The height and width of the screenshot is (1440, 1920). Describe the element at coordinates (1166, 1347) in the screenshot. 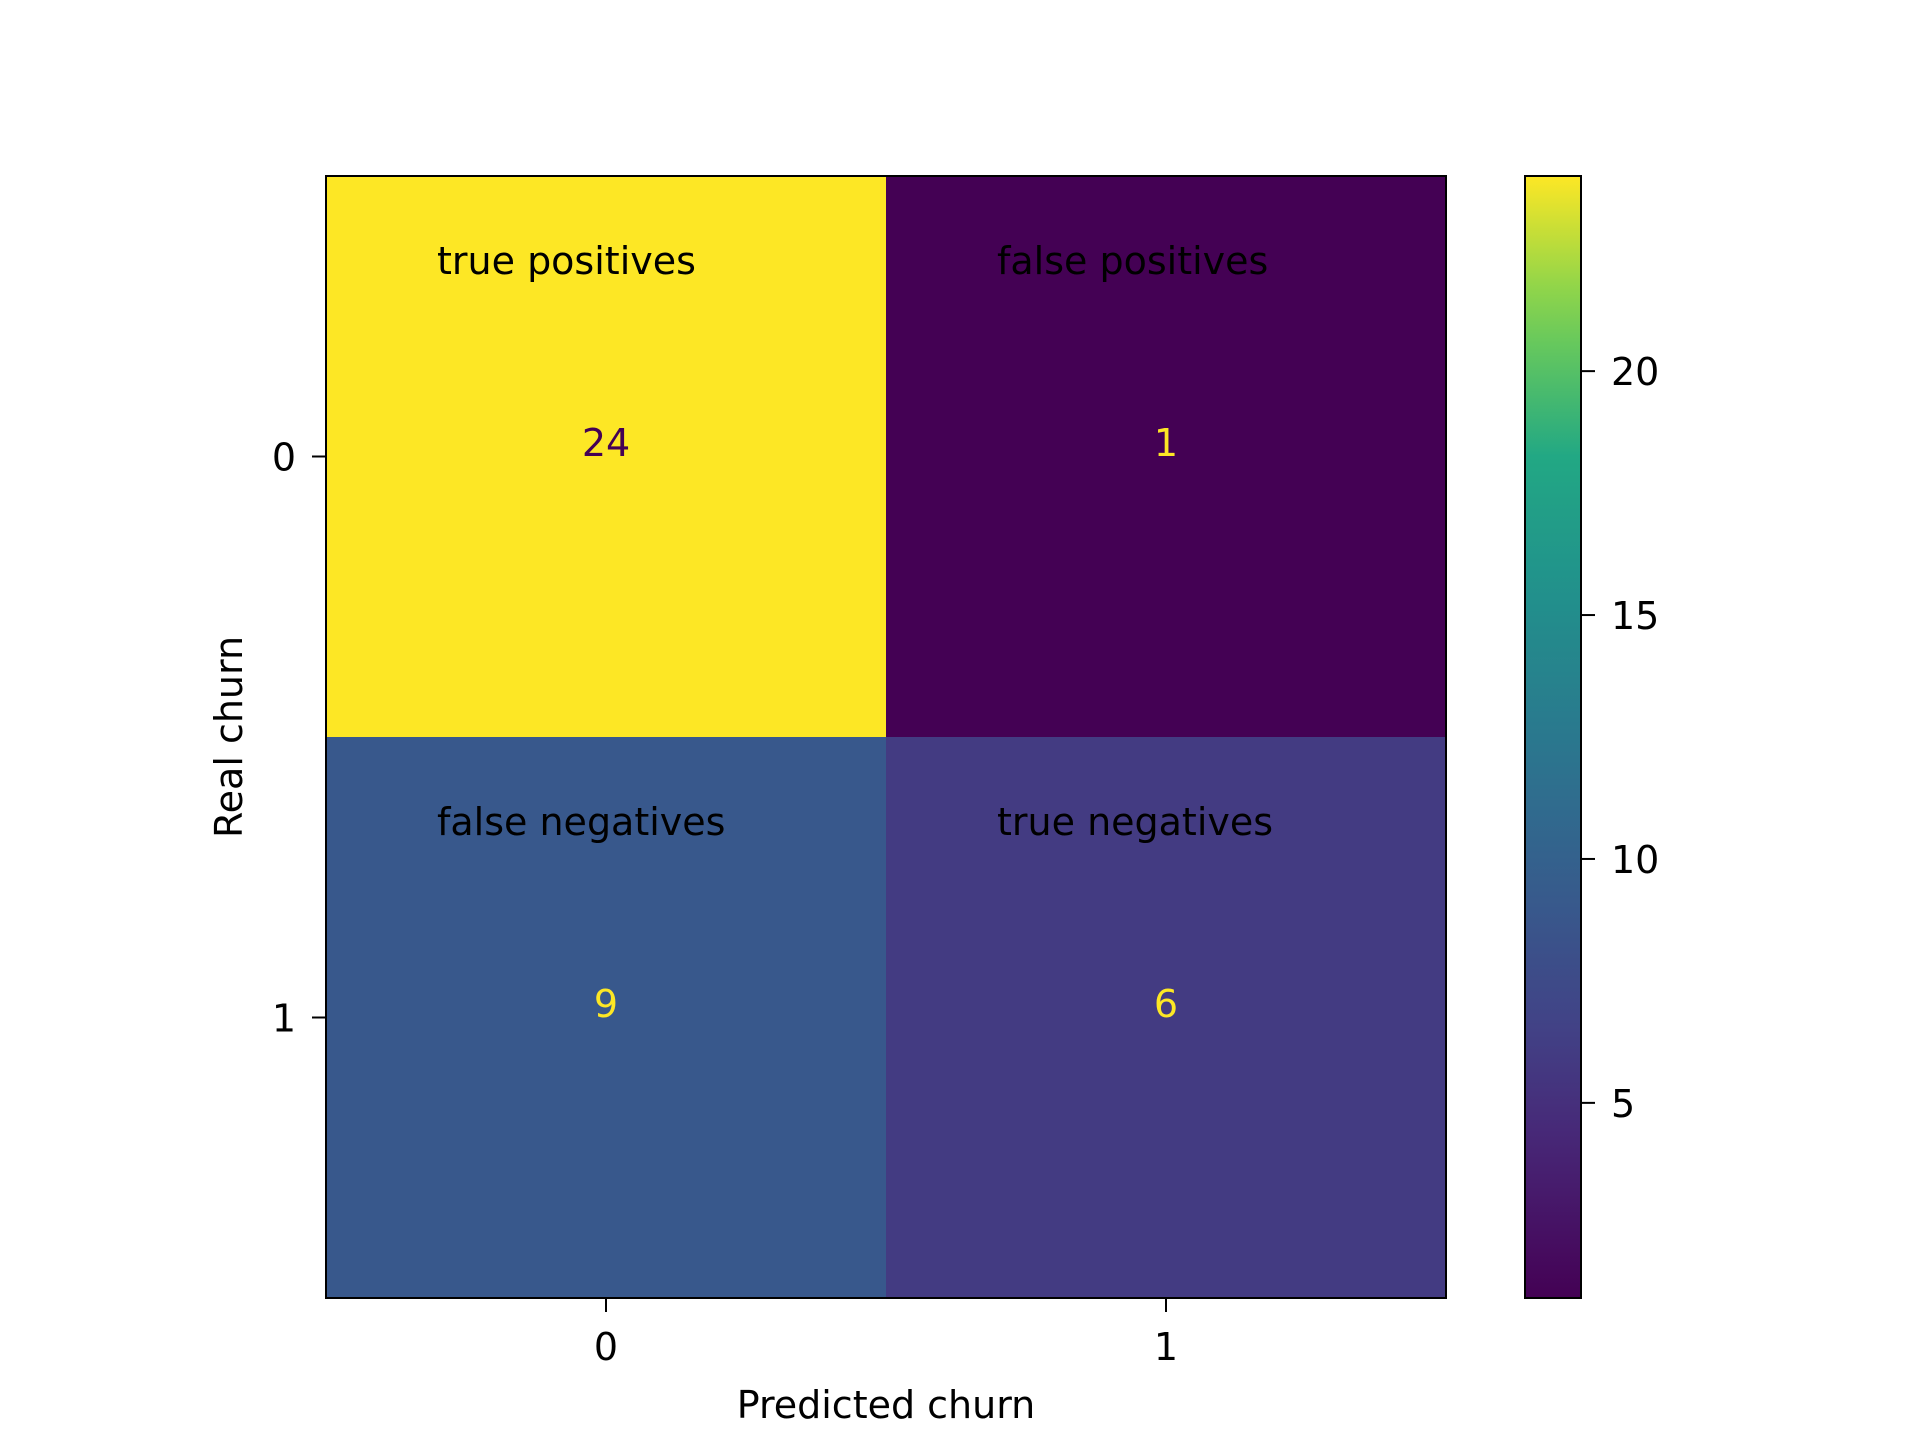

I see `x-tick-label-1: 1` at that location.